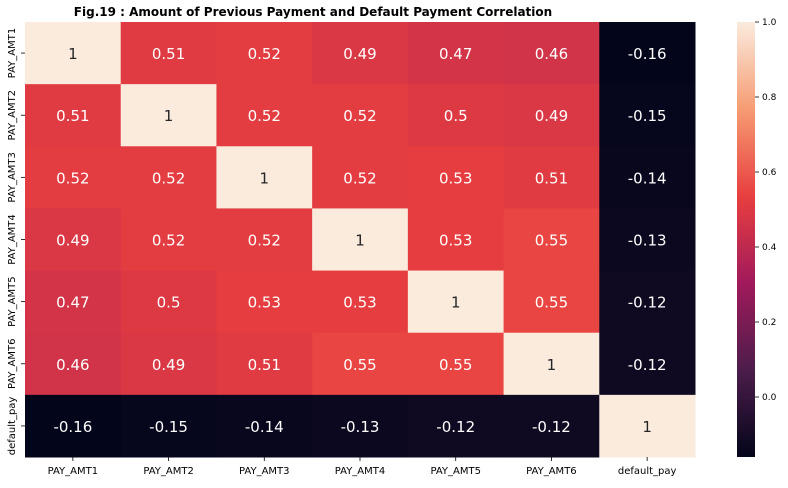 This screenshot has width=788, height=488. What do you see at coordinates (12, 115) in the screenshot?
I see `y-tick-label: PAY_AMT2` at bounding box center [12, 115].